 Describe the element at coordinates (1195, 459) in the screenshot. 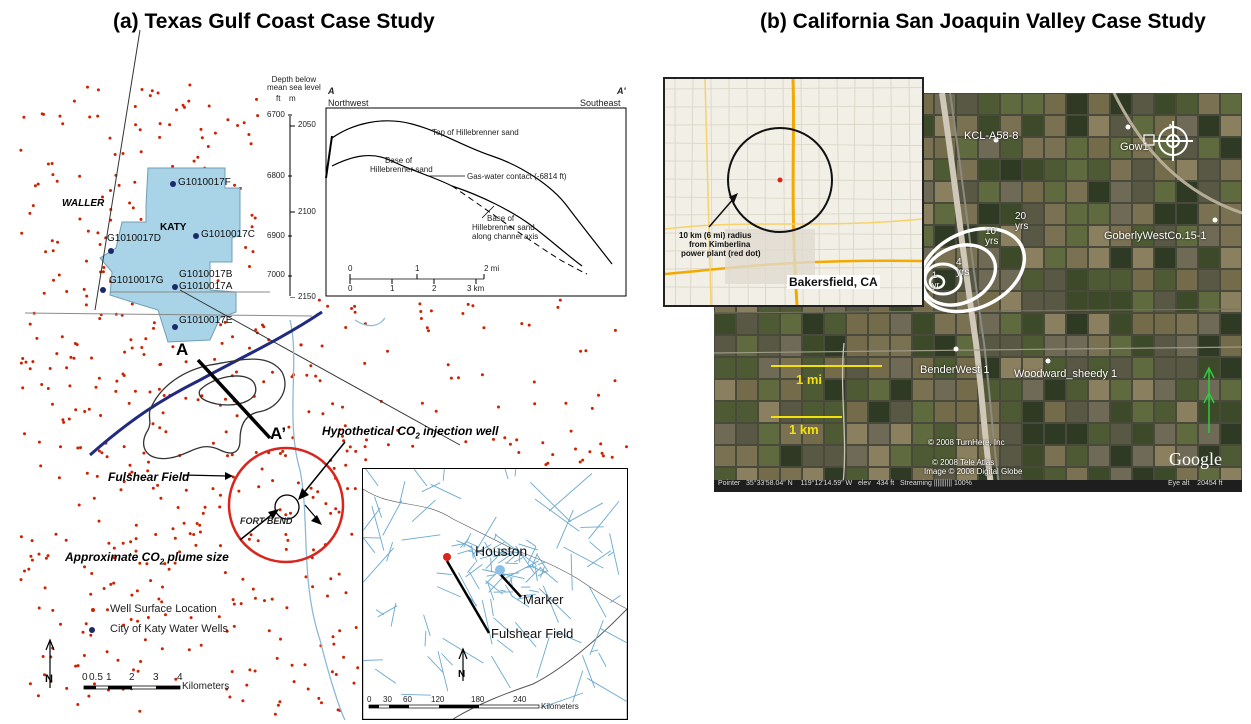

I see `google-logo: Google` at that location.